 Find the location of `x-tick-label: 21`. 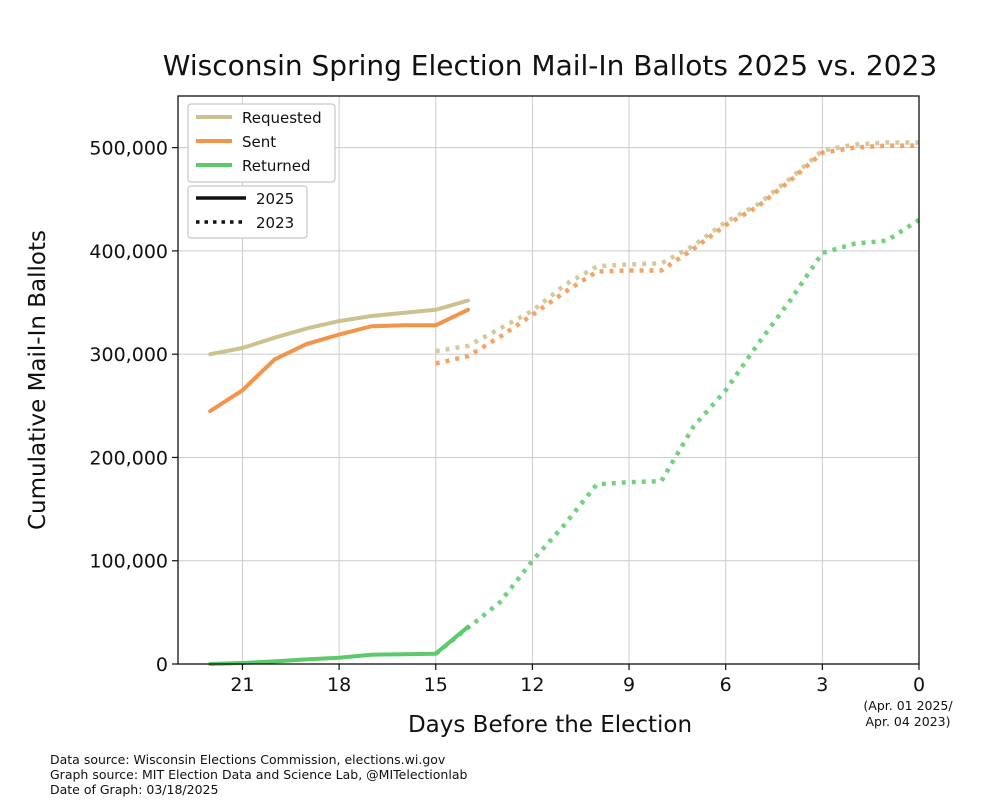

x-tick-label: 21 is located at coordinates (242, 685).